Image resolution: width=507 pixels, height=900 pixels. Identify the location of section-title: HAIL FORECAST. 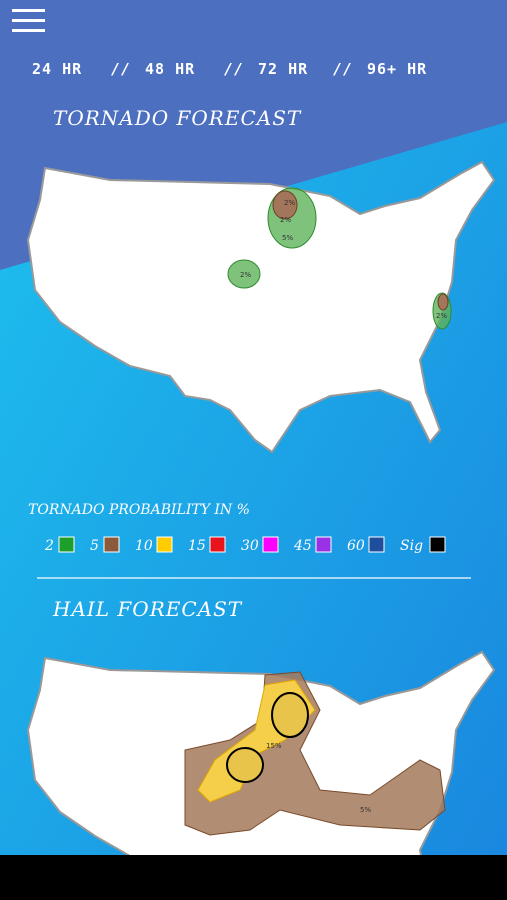
(147, 609).